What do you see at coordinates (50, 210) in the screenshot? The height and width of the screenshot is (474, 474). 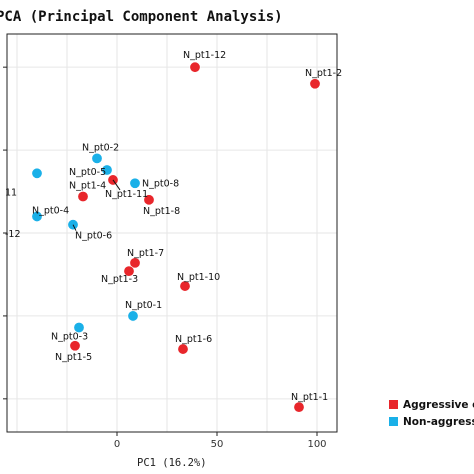 I see `data-label: N_pt0-4` at bounding box center [50, 210].